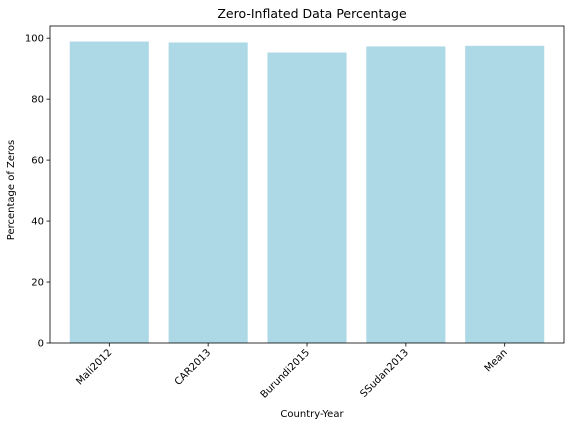  Describe the element at coordinates (109, 192) in the screenshot. I see `bar-mali2012` at that location.